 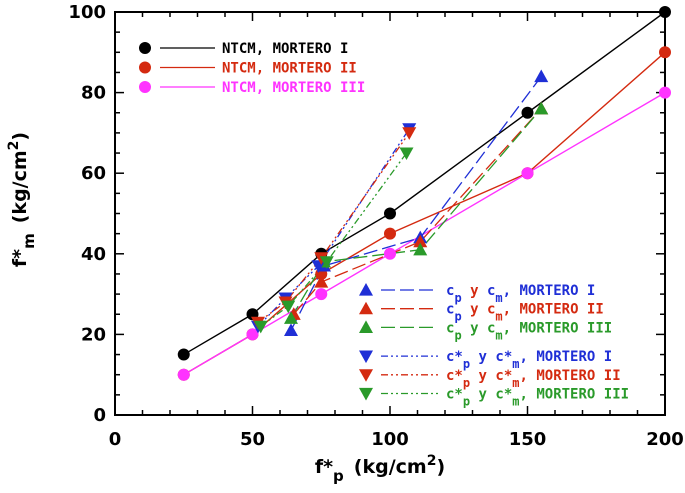 I want to click on legend-label: NTCM, MORTERO II, so click(x=289, y=69).